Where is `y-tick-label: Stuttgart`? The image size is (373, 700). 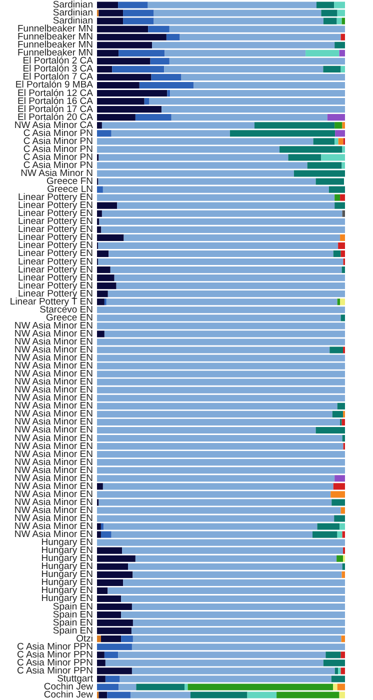 y-tick-label: Stuttgart is located at coordinates (75, 678).